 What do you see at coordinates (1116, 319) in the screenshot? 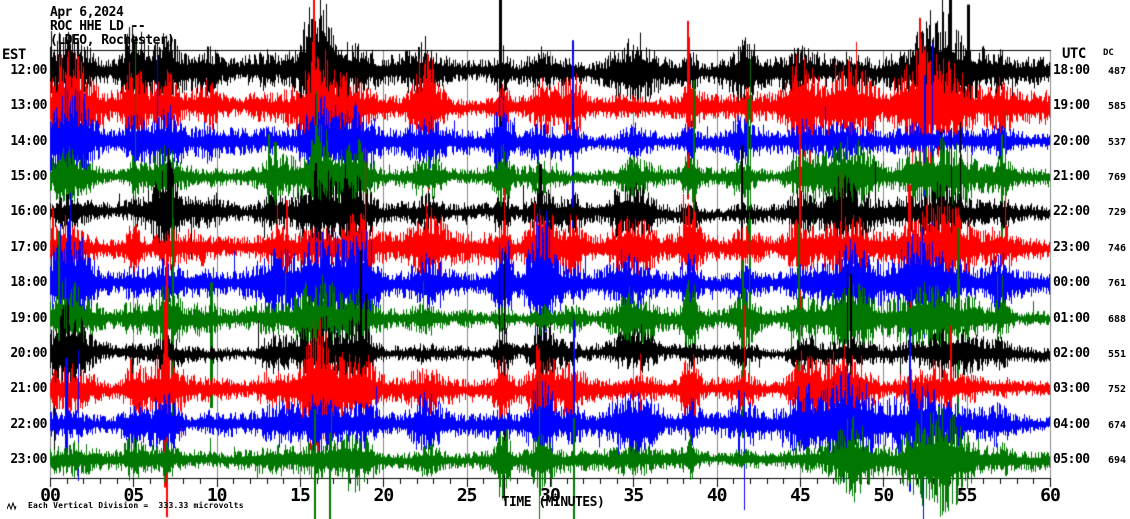
I see `dc-offset-value: 688` at bounding box center [1116, 319].